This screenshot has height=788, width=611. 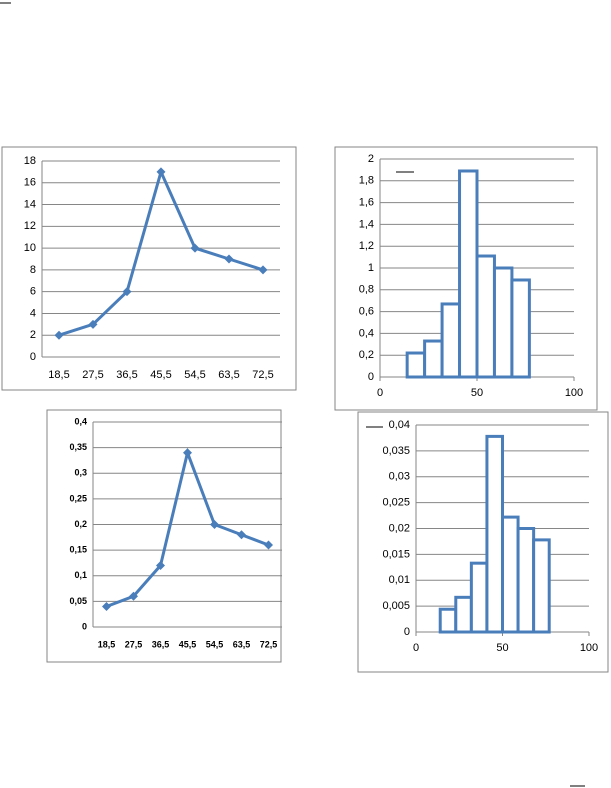 What do you see at coordinates (399, 528) in the screenshot?
I see `y-tick-label: 0,02` at bounding box center [399, 528].